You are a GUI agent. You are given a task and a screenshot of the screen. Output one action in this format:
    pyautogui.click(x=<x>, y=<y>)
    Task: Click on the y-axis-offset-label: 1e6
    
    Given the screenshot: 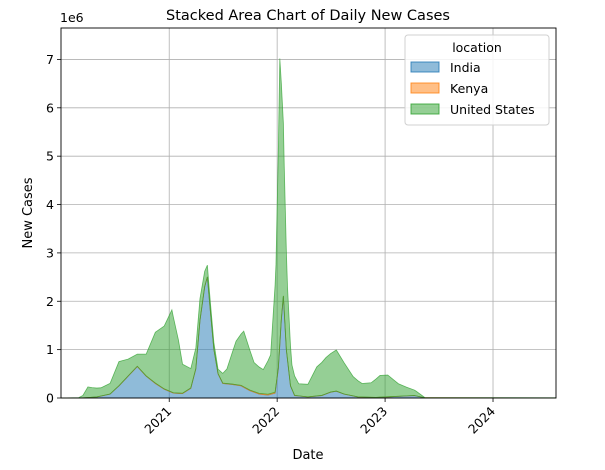 What is the action you would take?
    pyautogui.click(x=72, y=17)
    